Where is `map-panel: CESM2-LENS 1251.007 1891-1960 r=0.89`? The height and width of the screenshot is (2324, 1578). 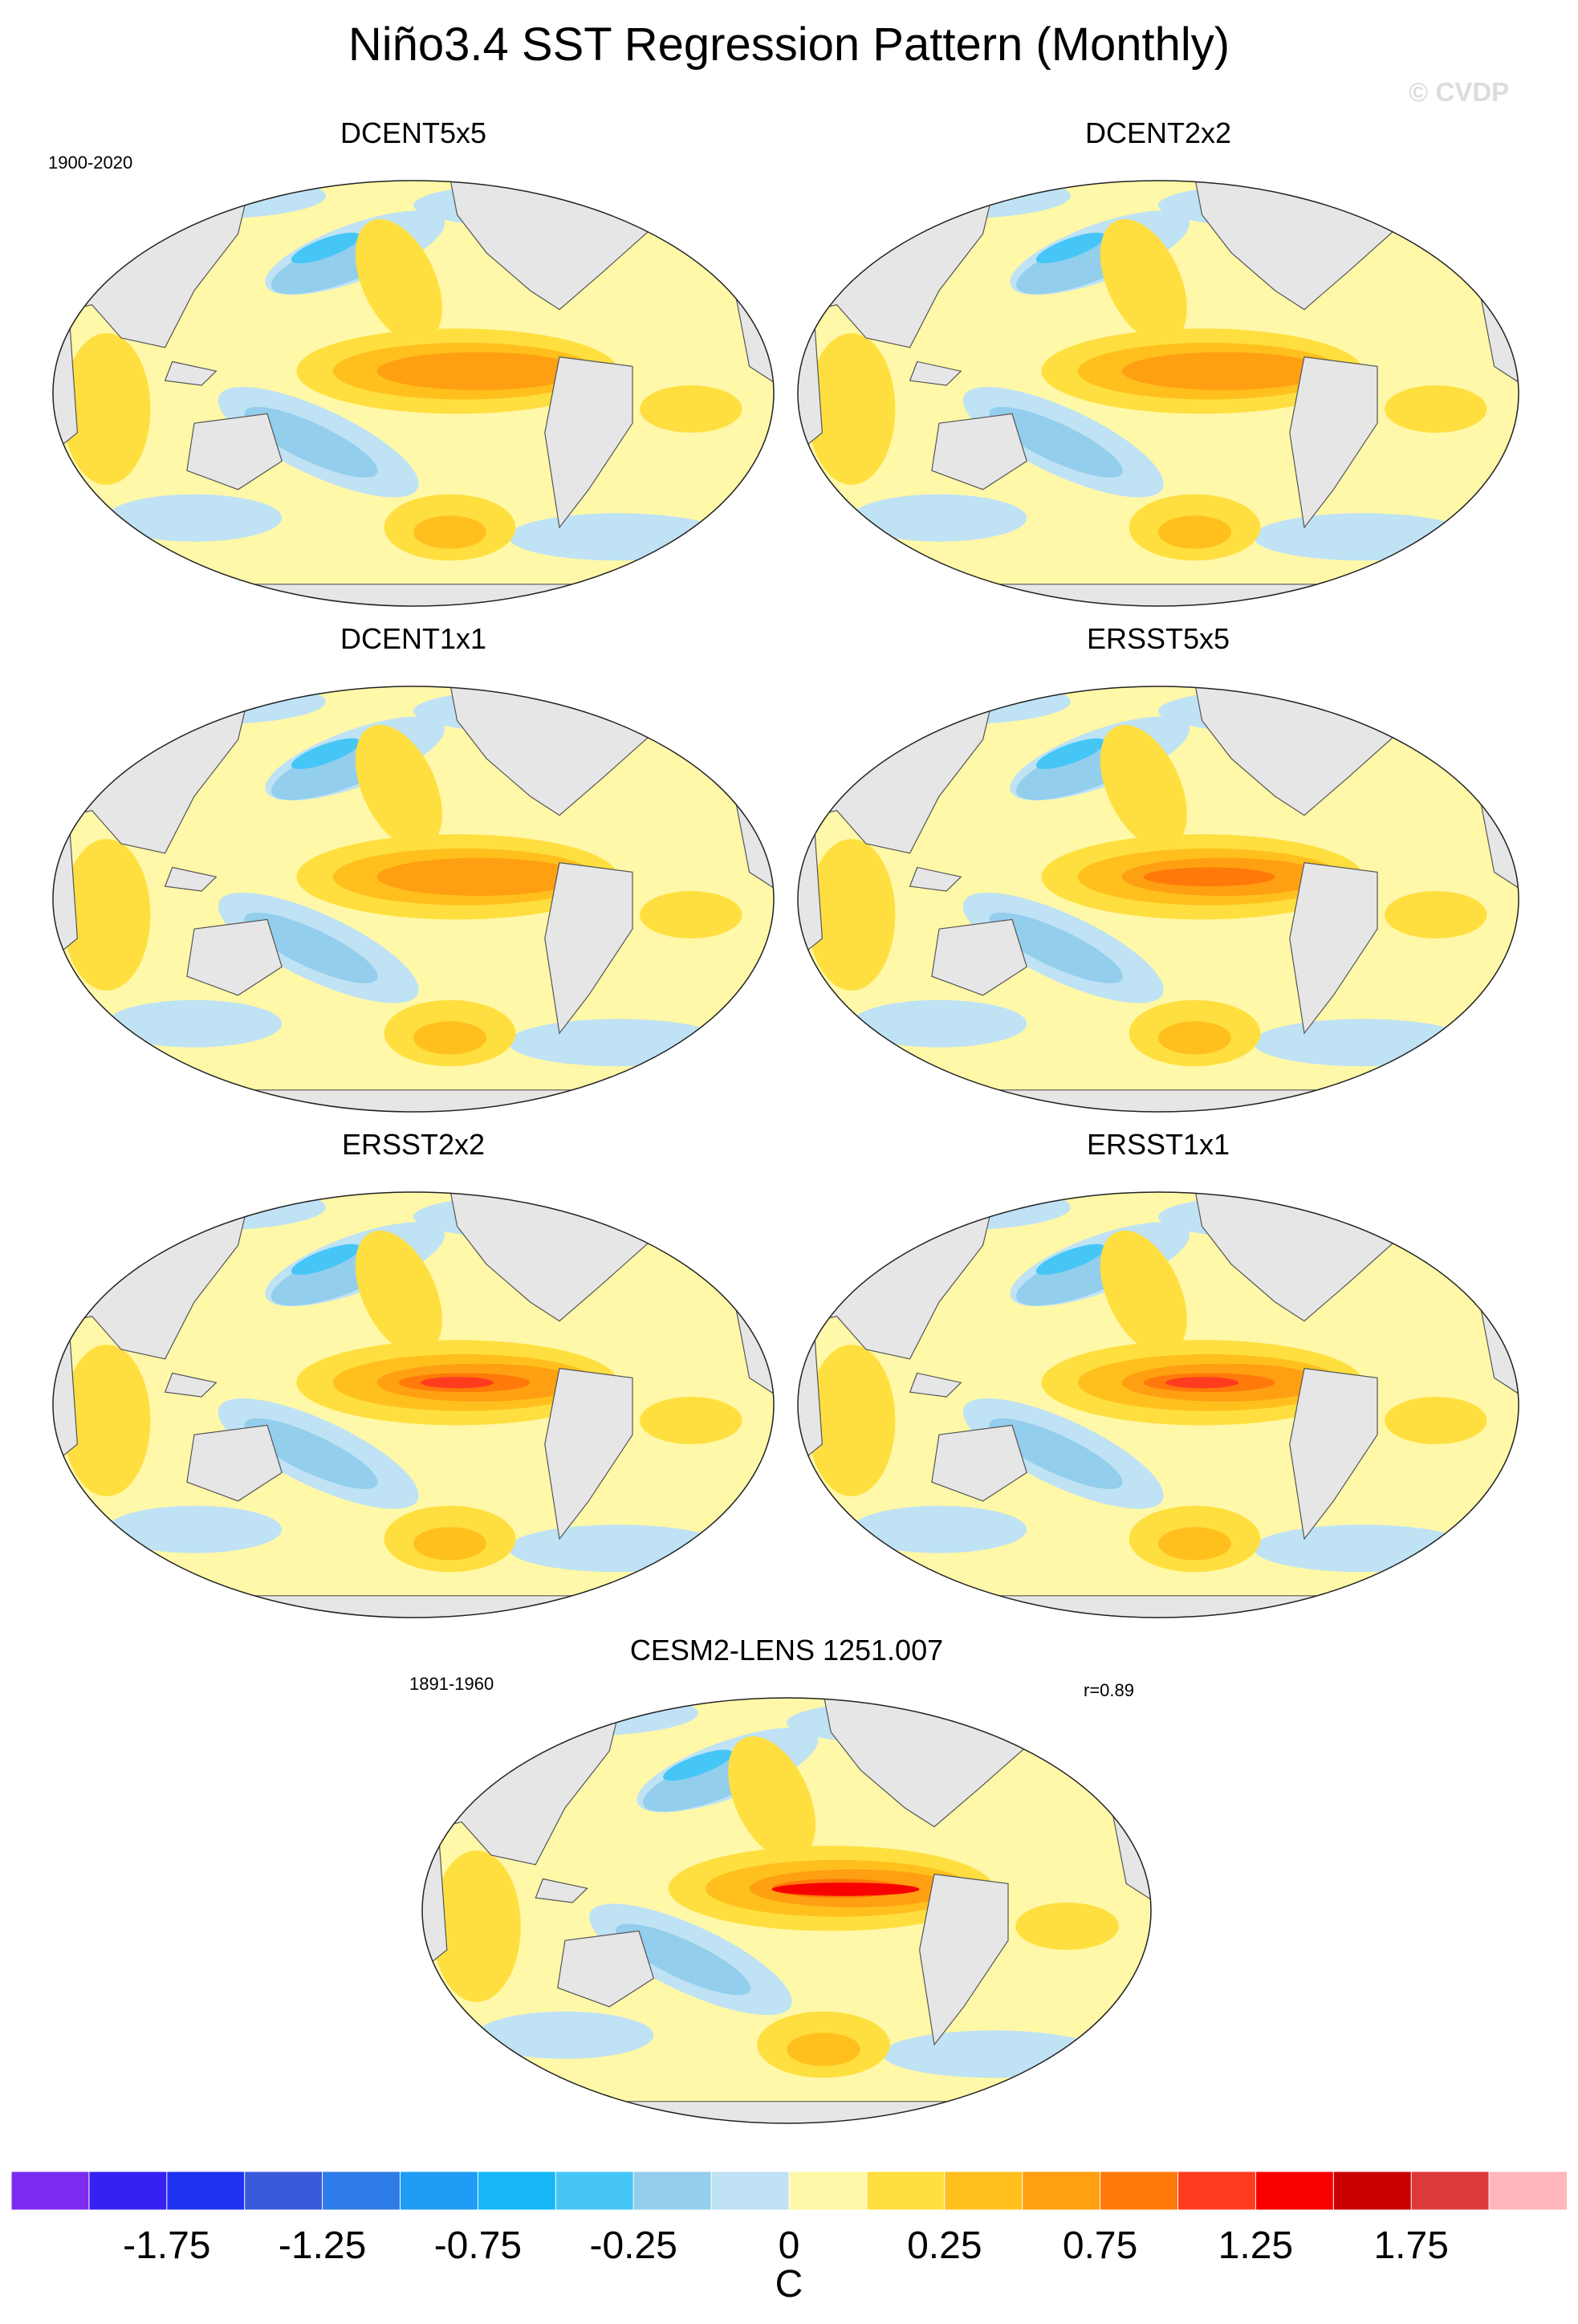 map-panel: CESM2-LENS 1251.007 1891-1960 r=0.89 is located at coordinates (782, 1886).